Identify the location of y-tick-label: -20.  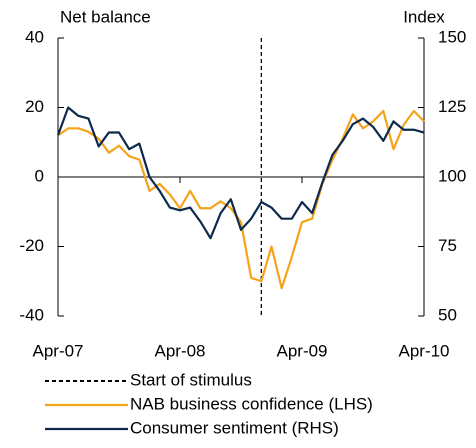
(31, 245).